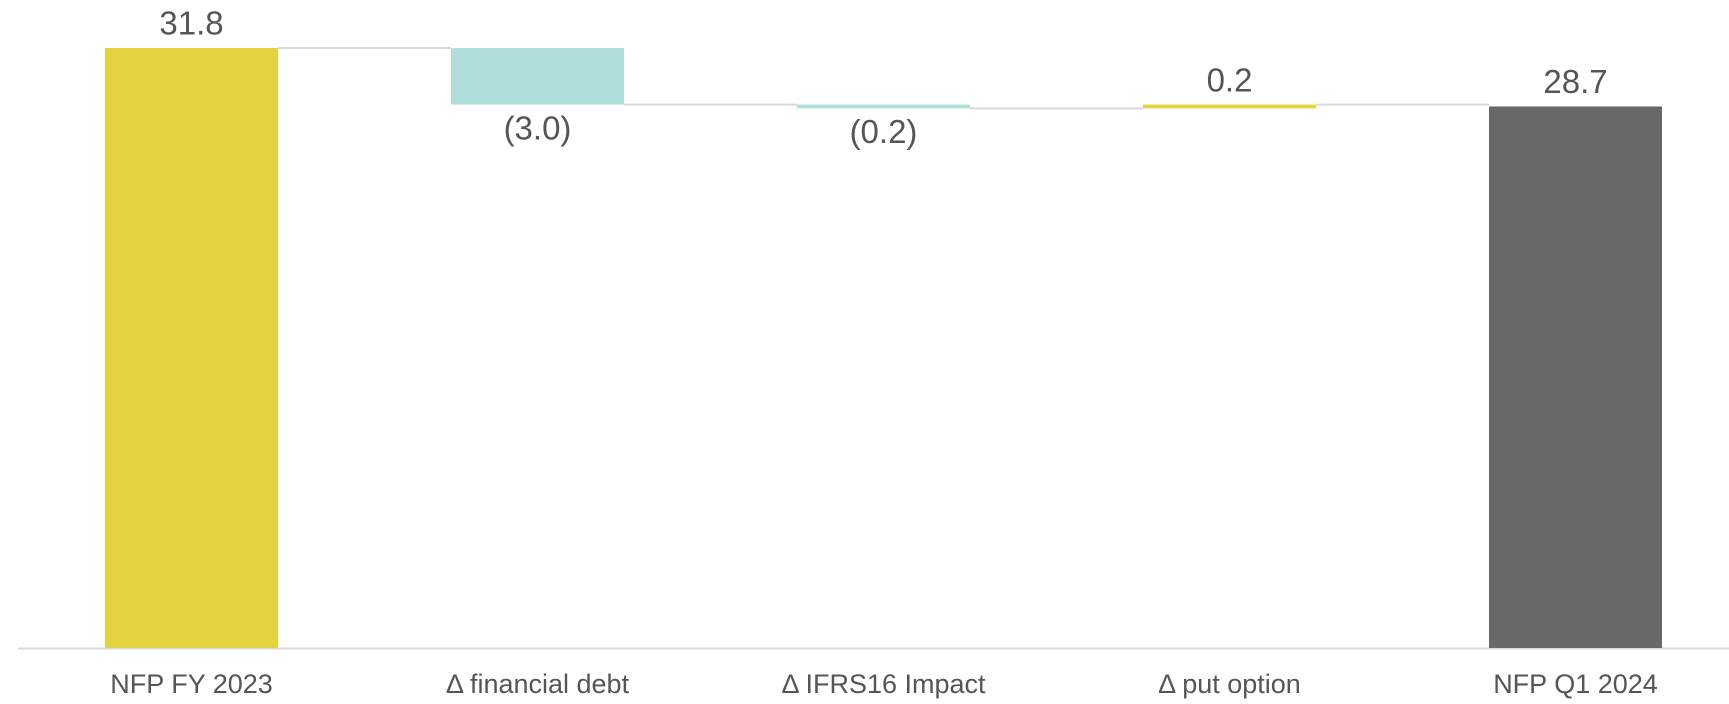  I want to click on value-label: 0.2, so click(1230, 79).